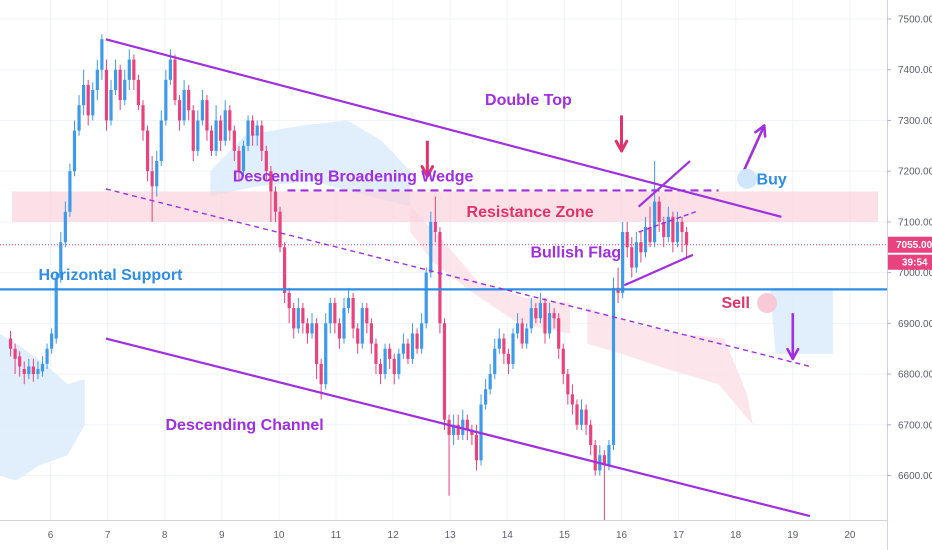 The width and height of the screenshot is (932, 550). What do you see at coordinates (445, 206) in the screenshot?
I see `zones` at bounding box center [445, 206].